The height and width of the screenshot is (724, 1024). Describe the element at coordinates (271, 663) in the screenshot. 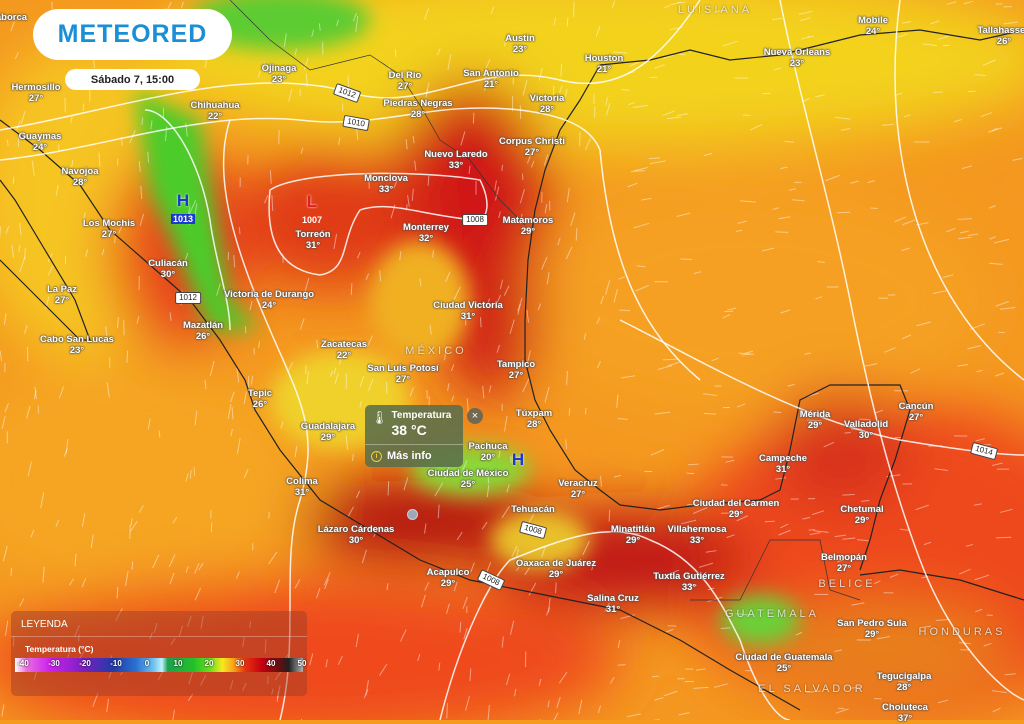

I see `legend-tick: 40` at that location.